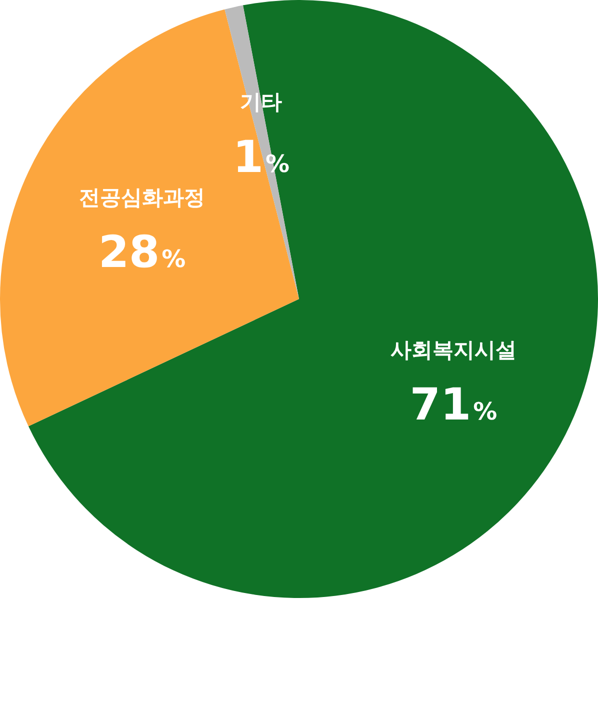 This screenshot has width=598, height=712. I want to click on slice-label: 사회복지시설, so click(453, 350).